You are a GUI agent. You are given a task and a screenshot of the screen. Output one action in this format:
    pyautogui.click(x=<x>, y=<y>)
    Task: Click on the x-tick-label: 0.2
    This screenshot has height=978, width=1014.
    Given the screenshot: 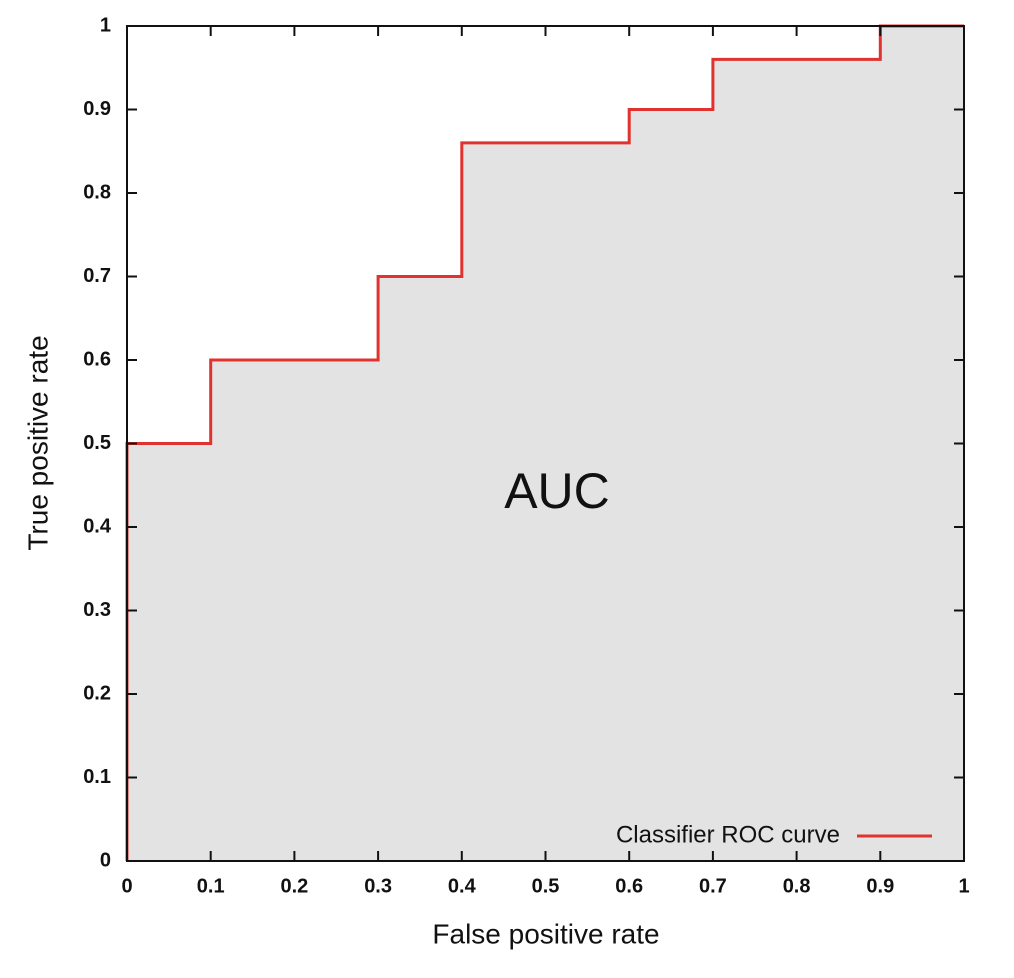 What is the action you would take?
    pyautogui.click(x=294, y=886)
    